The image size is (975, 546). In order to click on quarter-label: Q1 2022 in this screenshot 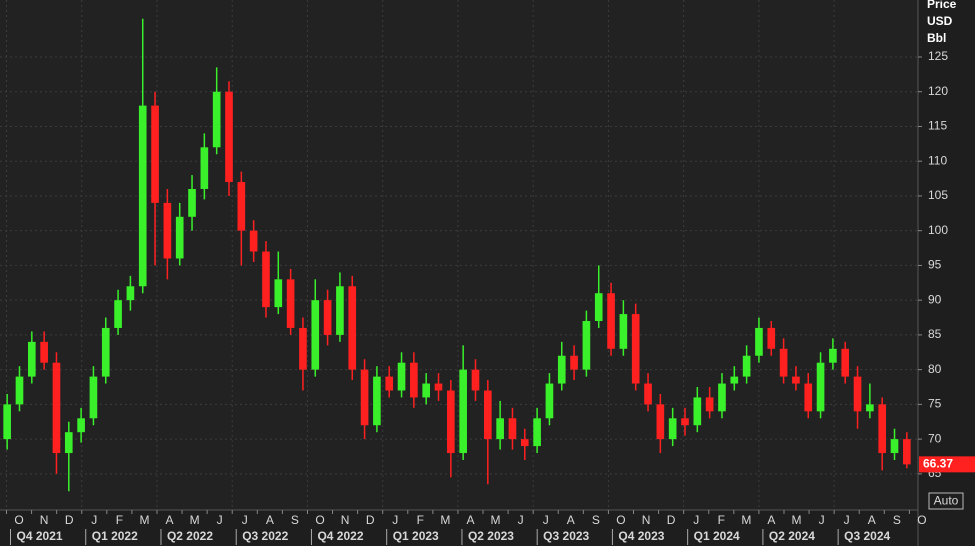, I will do `click(115, 536)`.